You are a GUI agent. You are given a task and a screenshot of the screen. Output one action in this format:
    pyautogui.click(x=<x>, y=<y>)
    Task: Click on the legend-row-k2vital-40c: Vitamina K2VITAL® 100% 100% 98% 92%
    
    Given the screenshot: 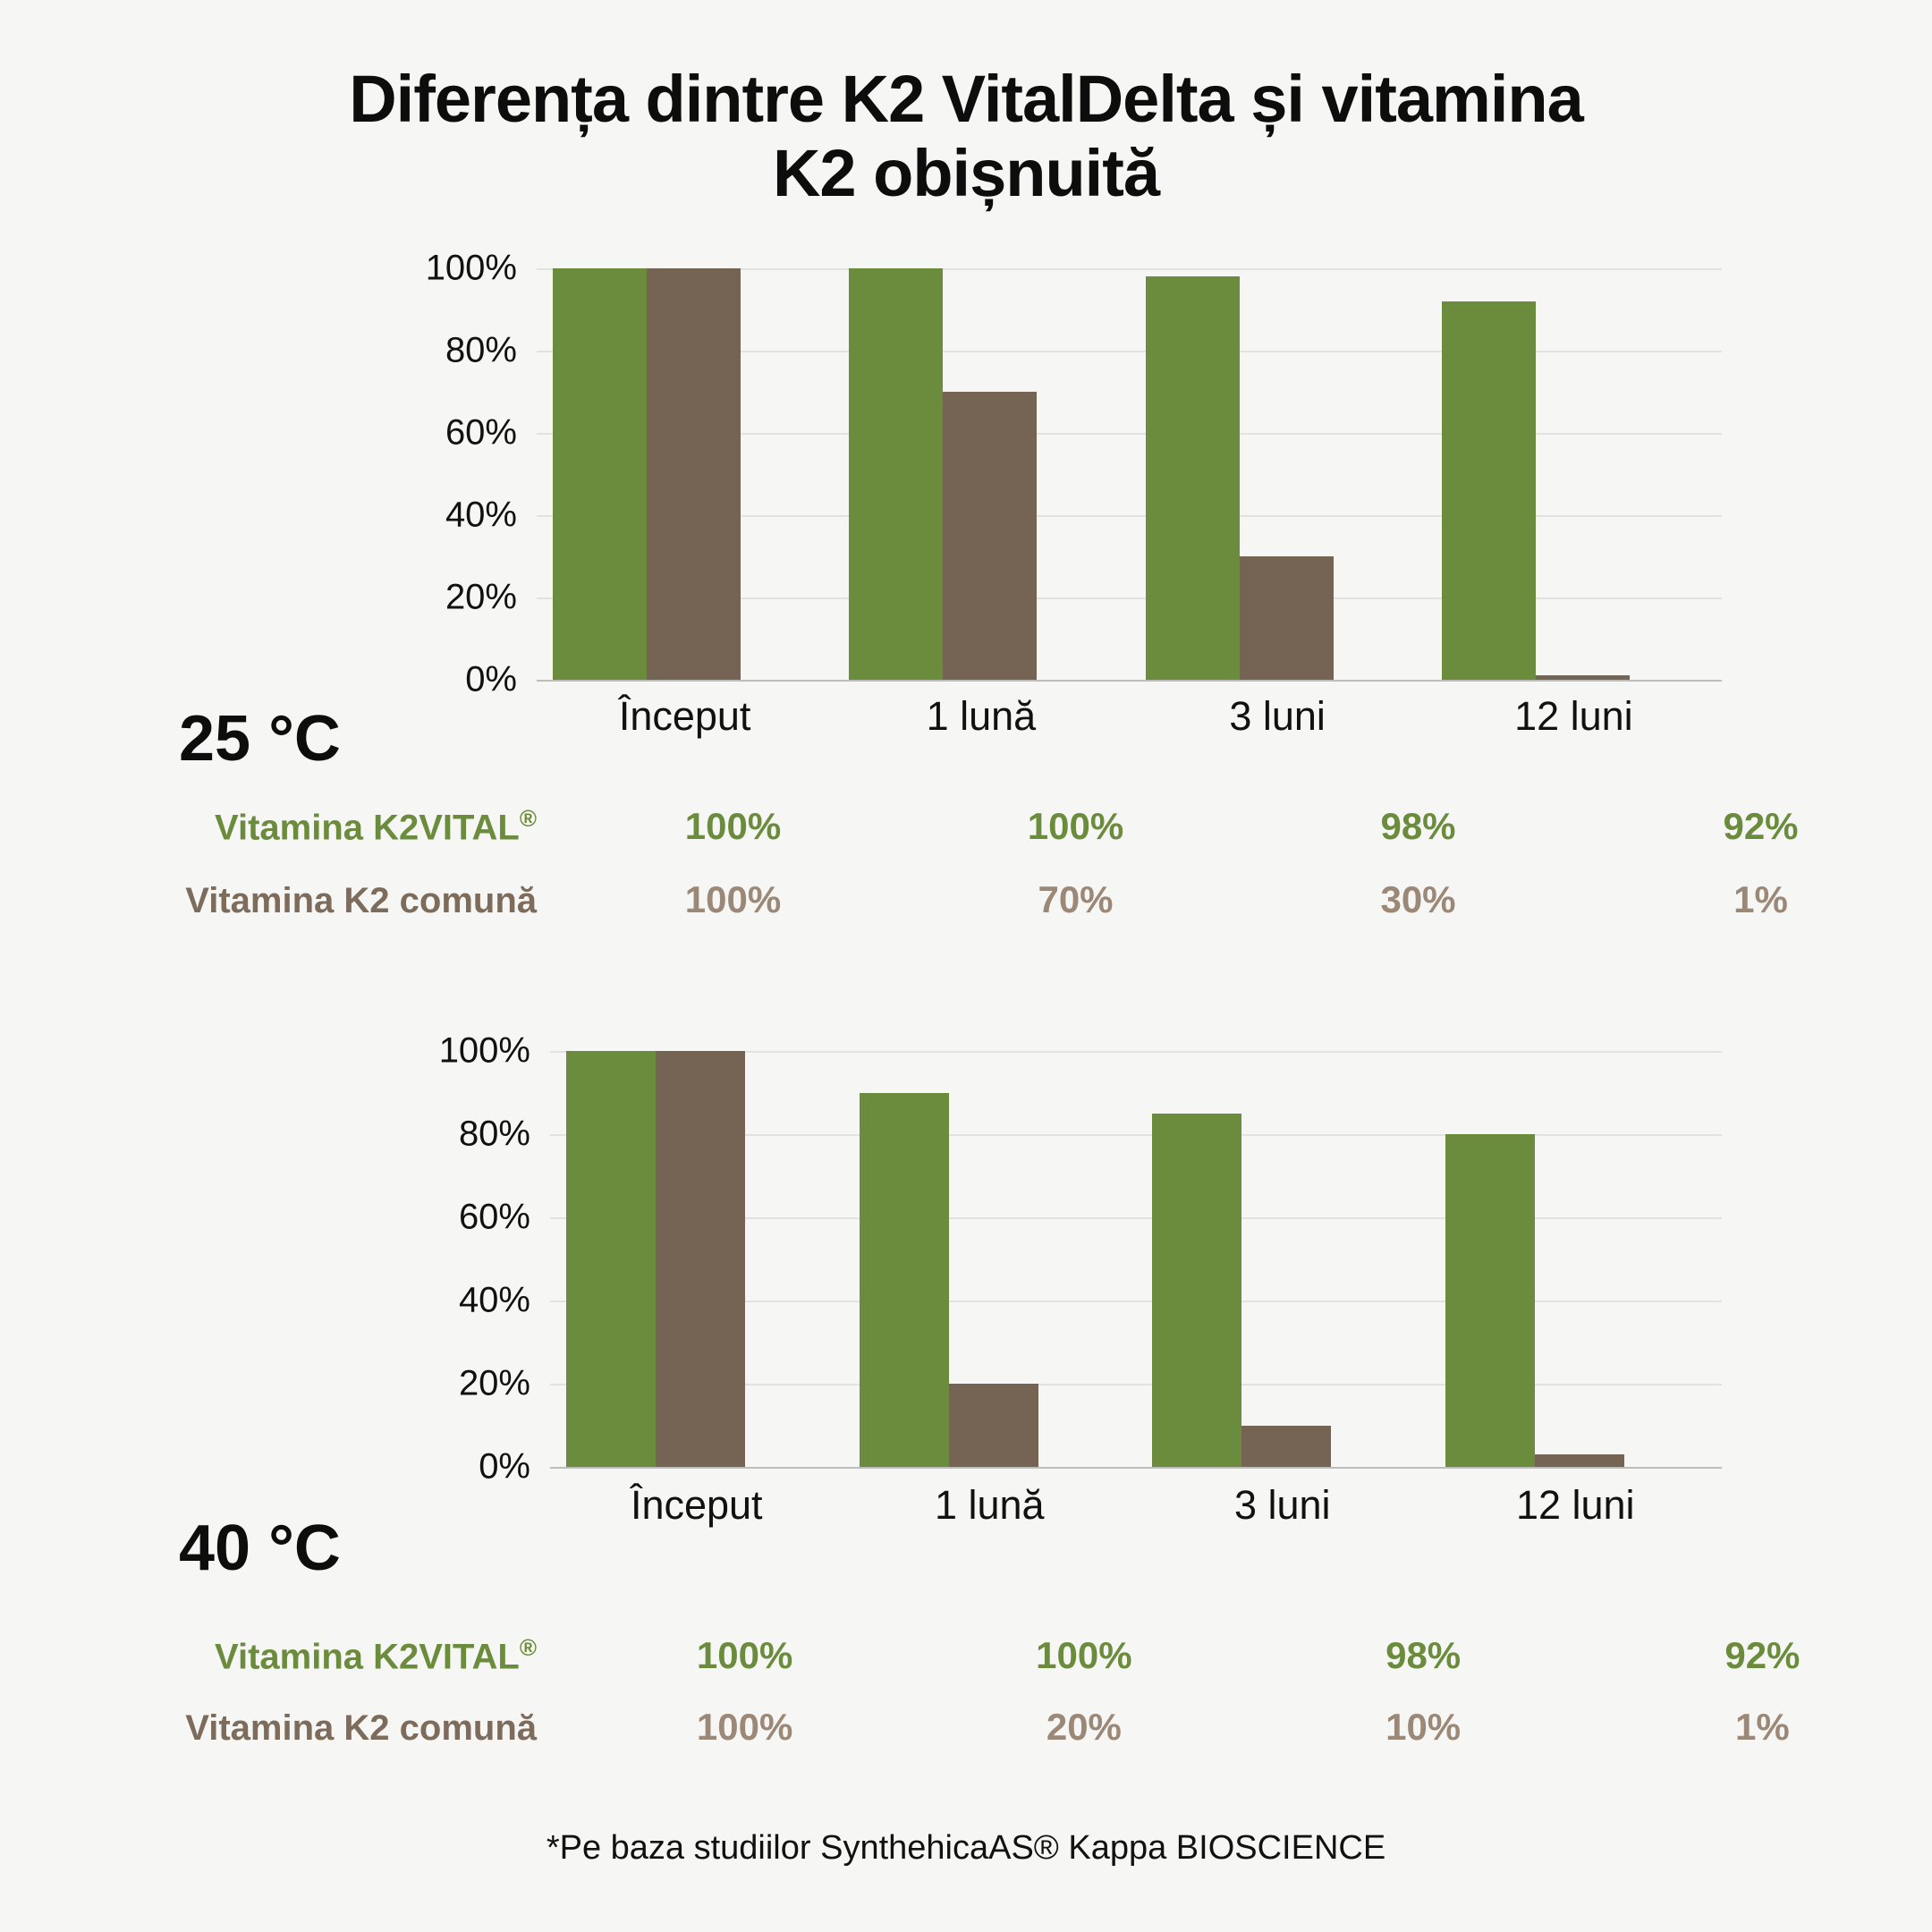 What is the action you would take?
    pyautogui.click(x=966, y=1655)
    